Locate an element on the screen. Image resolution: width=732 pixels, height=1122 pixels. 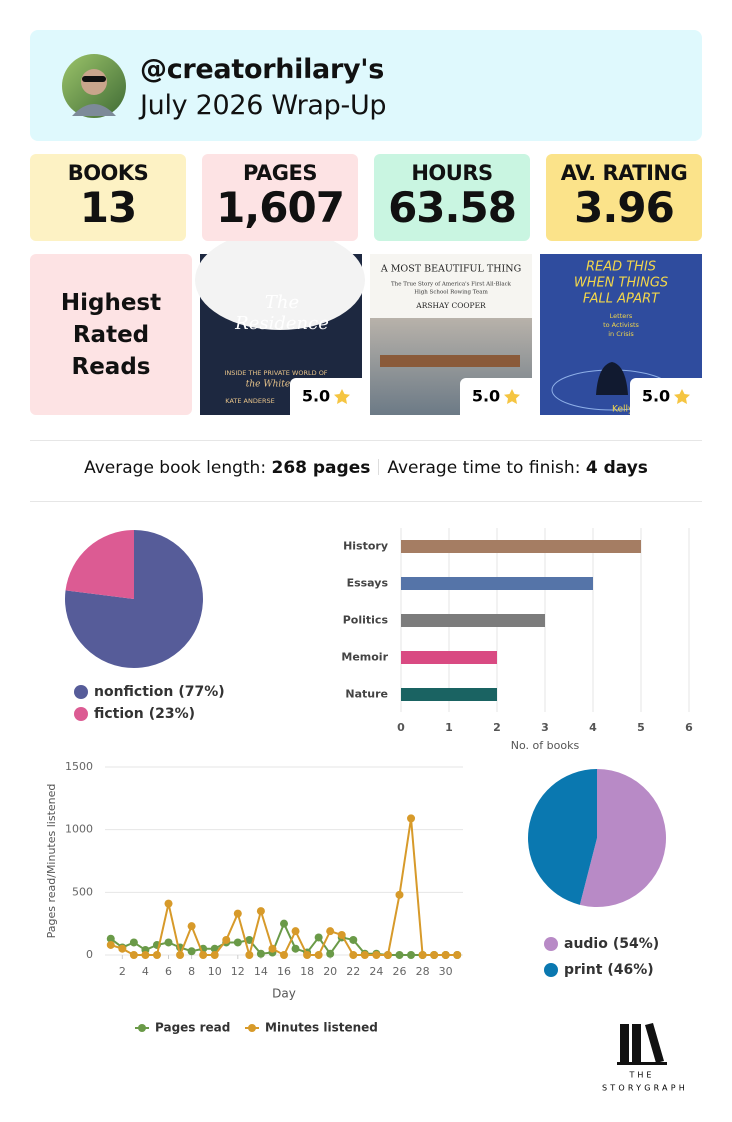
cover-text: INSIDE THE PRIVATE WORLD OF is located at coordinates (275, 373).